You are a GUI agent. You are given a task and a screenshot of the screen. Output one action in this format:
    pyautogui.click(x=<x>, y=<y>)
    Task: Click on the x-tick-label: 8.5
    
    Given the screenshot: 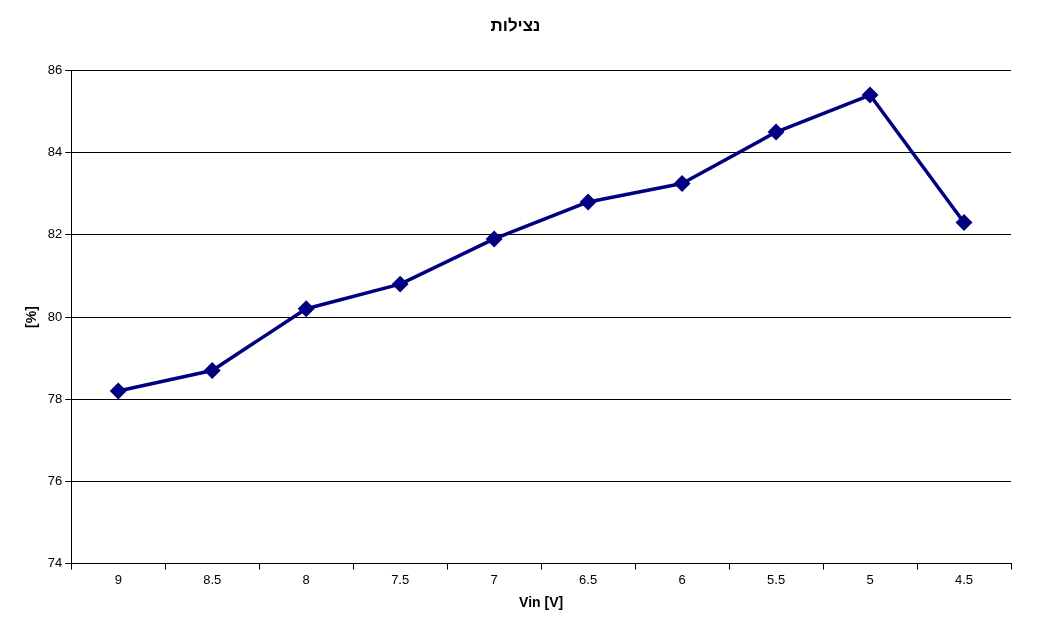 What is the action you would take?
    pyautogui.click(x=212, y=579)
    